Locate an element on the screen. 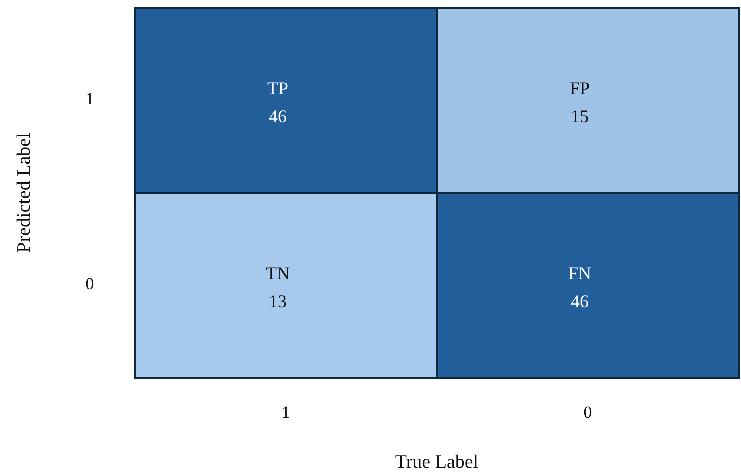 Image resolution: width=741 pixels, height=472 pixels. annotation: TP is located at coordinates (278, 88).